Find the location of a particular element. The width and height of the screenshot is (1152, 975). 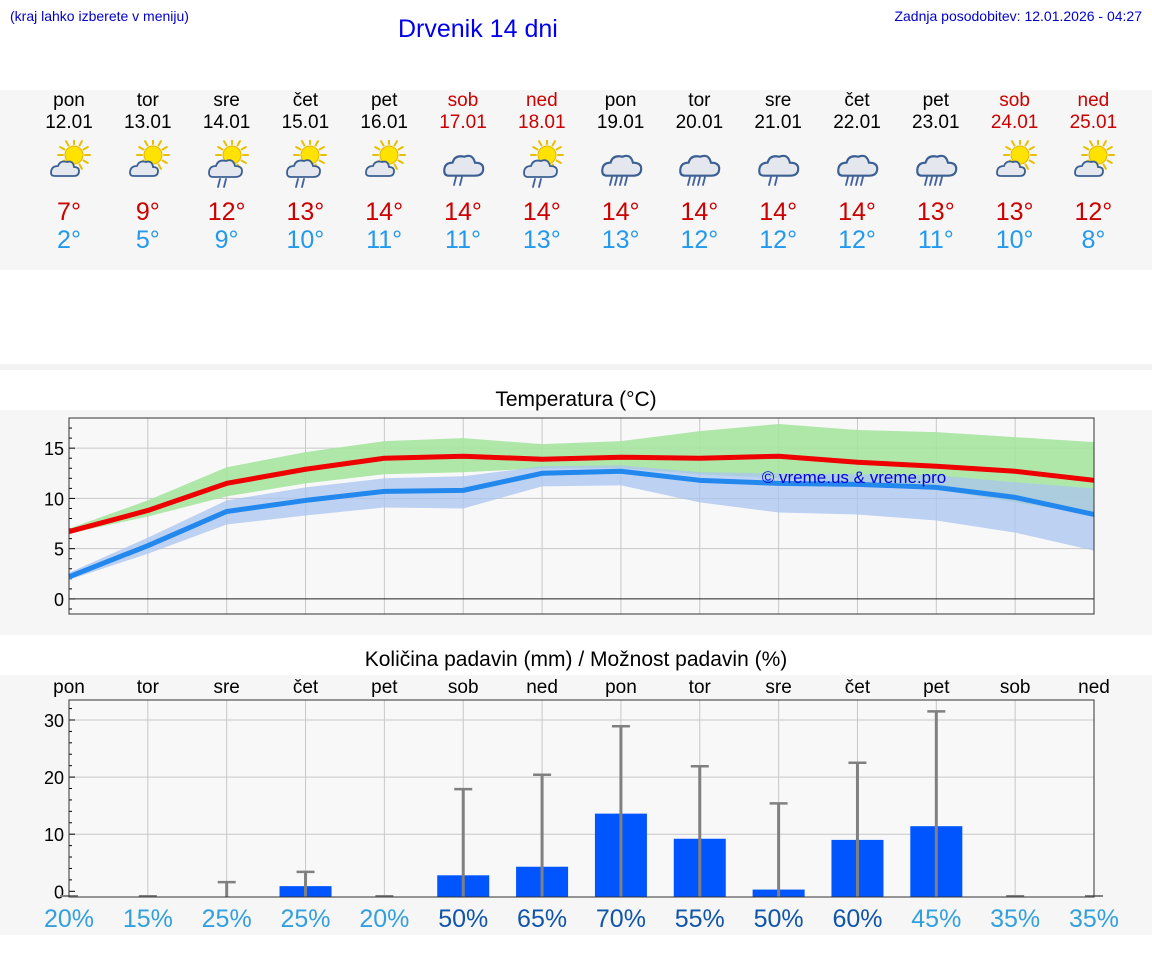

day-date: 15.01 is located at coordinates (305, 122).